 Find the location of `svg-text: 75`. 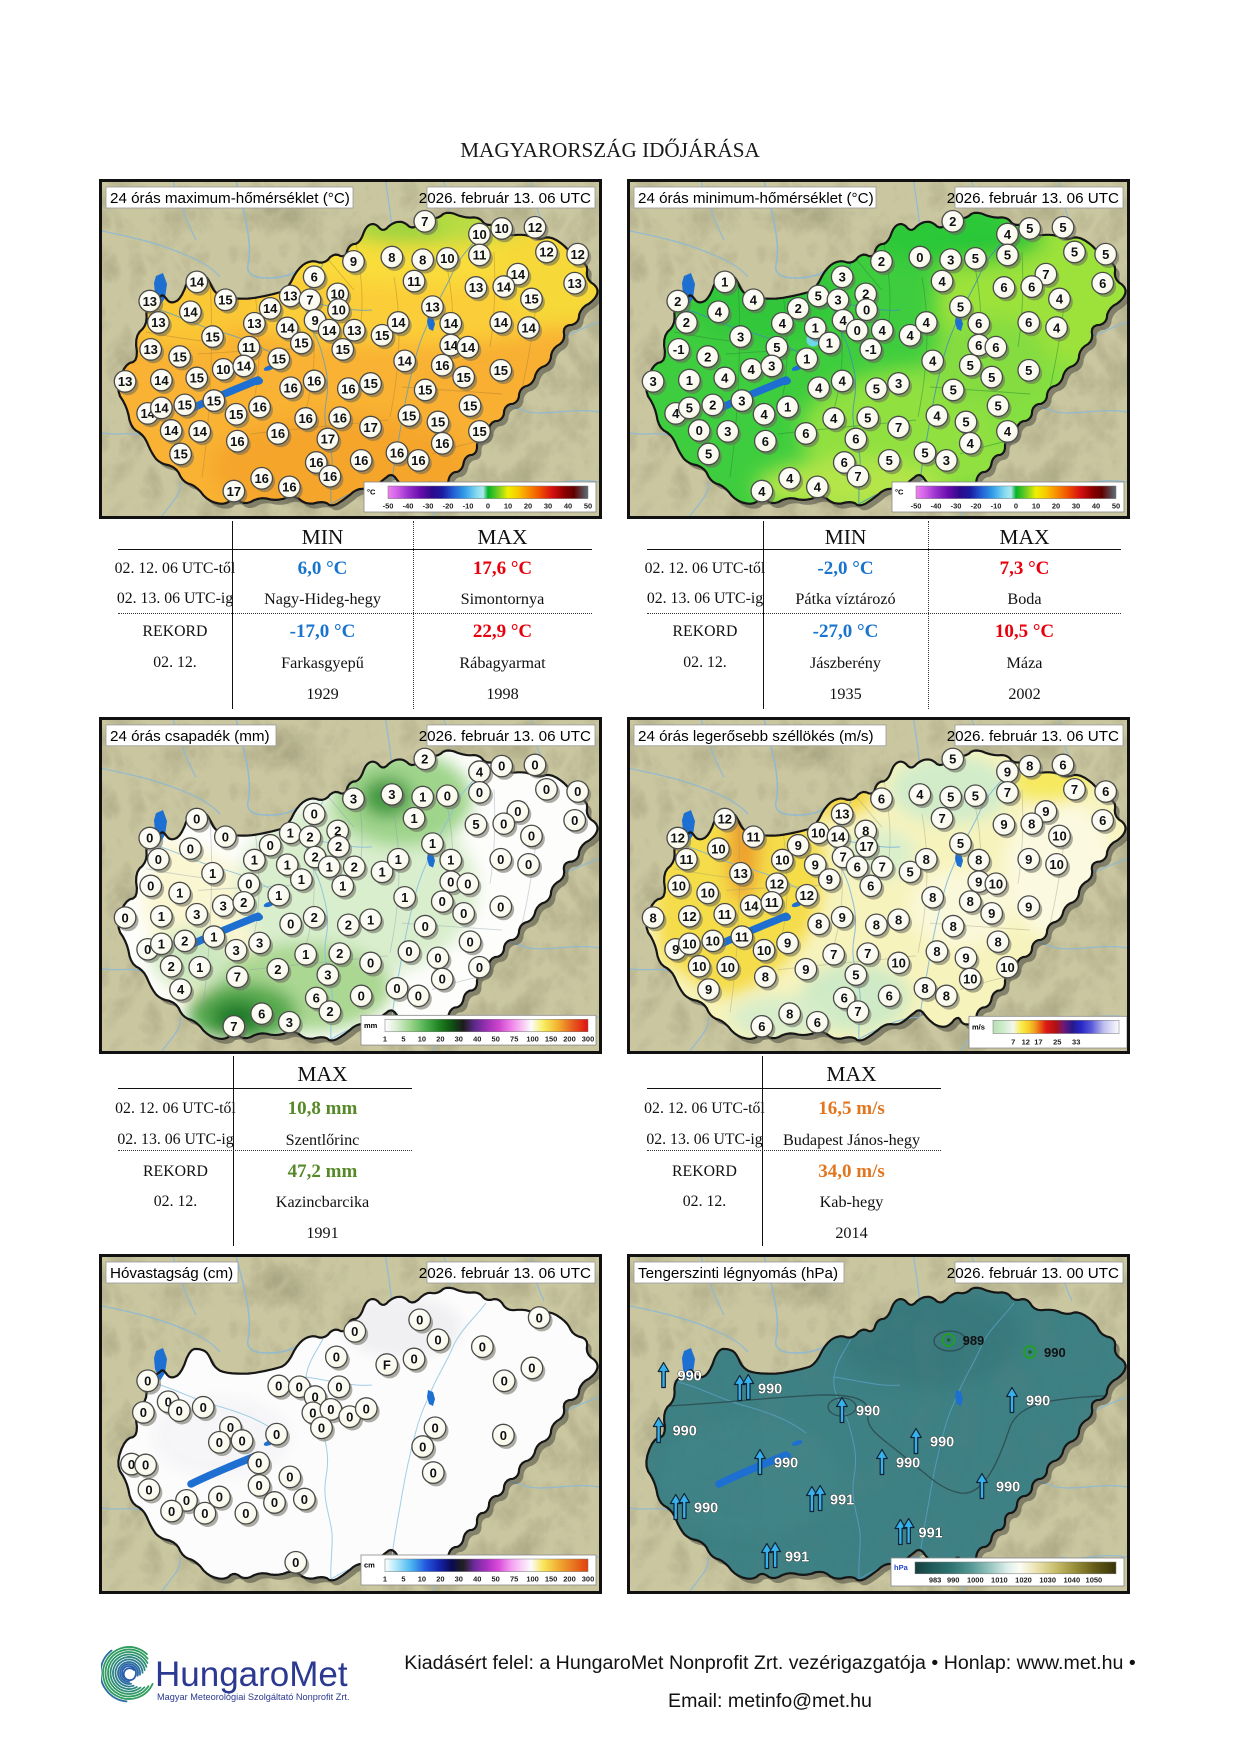

svg-text: 75 is located at coordinates (514, 1579).